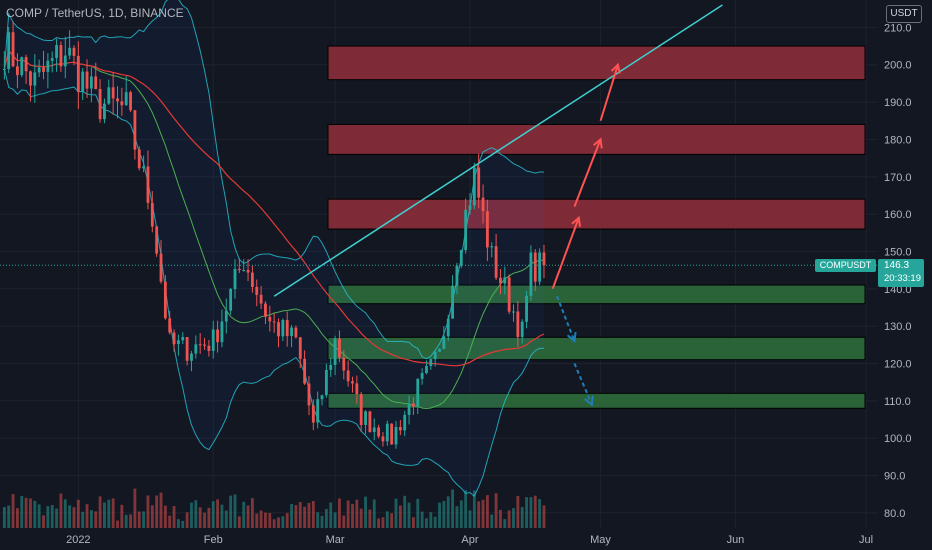  What do you see at coordinates (894, 476) in the screenshot?
I see `price-tick-label: 90.0` at bounding box center [894, 476].